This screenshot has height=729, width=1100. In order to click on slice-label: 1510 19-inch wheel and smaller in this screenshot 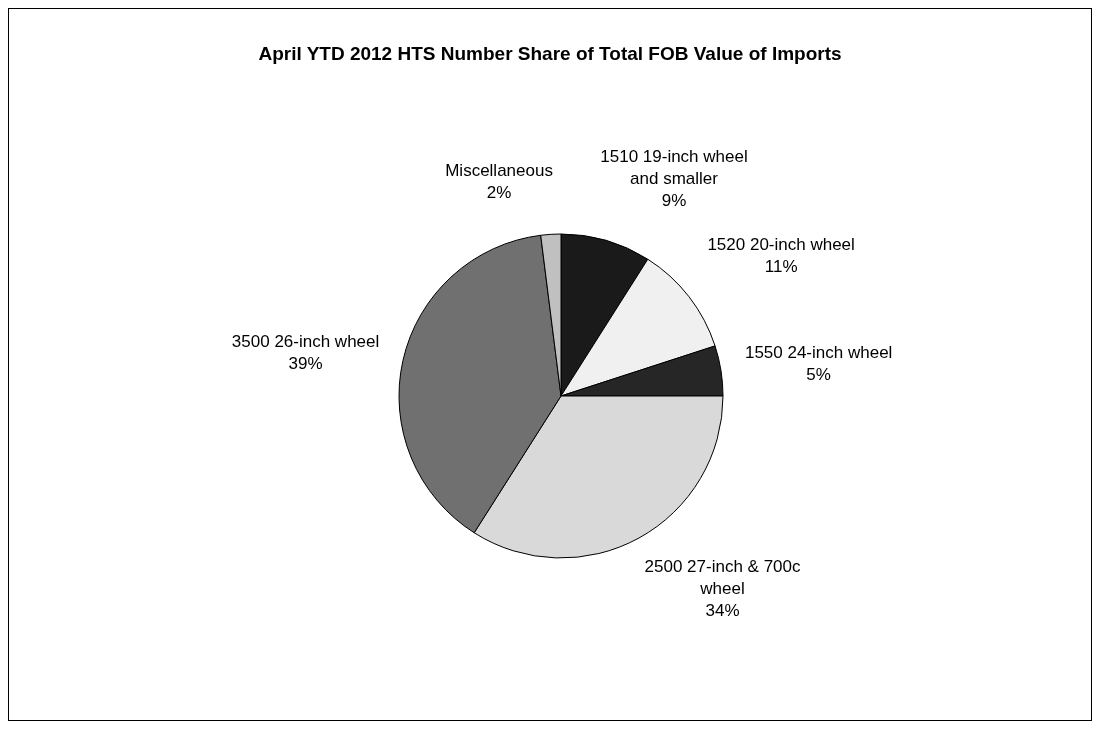, I will do `click(674, 167)`.